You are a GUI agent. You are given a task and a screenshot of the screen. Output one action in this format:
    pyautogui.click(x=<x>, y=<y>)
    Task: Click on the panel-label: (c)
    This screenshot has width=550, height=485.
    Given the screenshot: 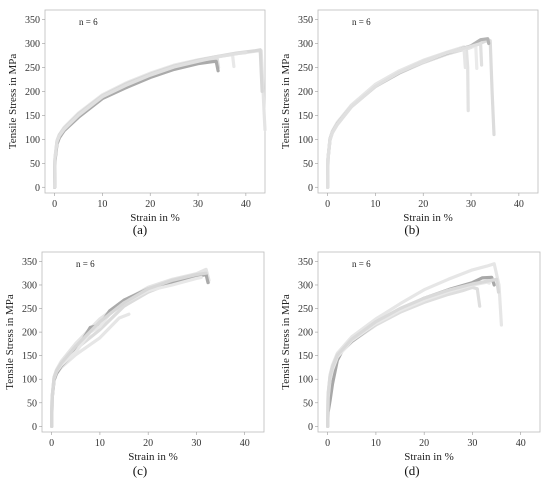 What is the action you would take?
    pyautogui.click(x=140, y=470)
    